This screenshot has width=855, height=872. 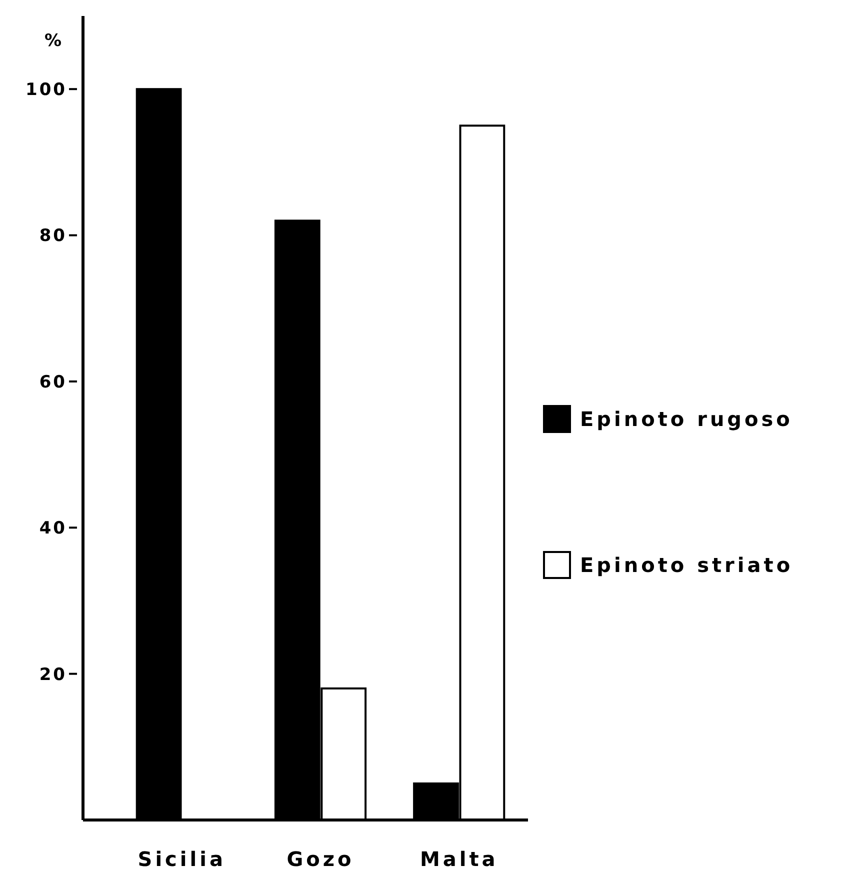 I want to click on x-tick-label: Malta, so click(x=459, y=859).